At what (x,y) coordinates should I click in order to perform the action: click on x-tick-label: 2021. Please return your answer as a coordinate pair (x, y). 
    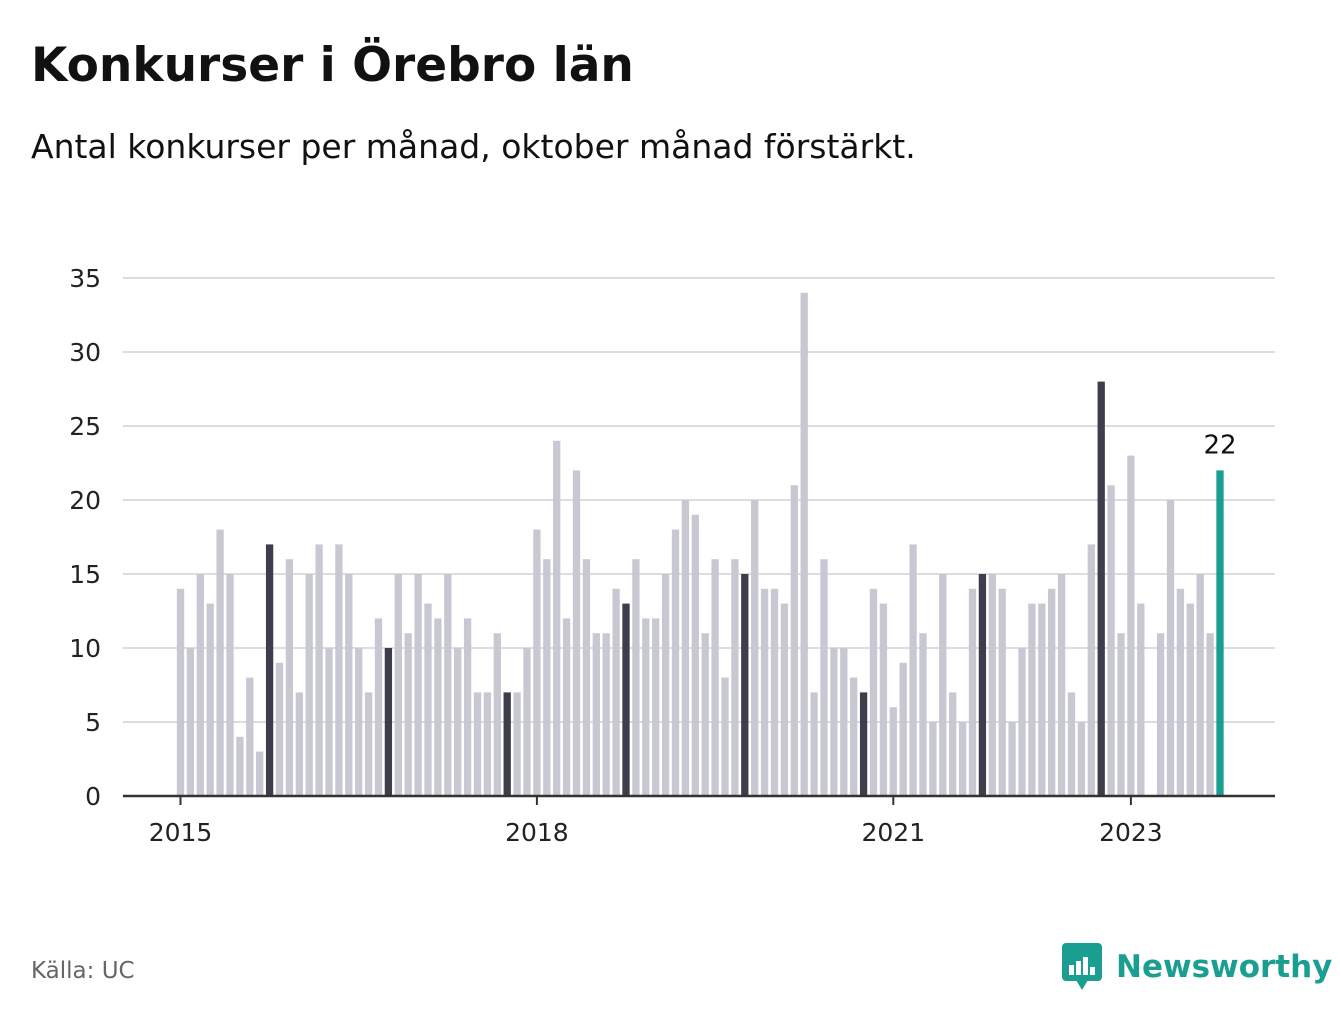
    Looking at the image, I should click on (893, 832).